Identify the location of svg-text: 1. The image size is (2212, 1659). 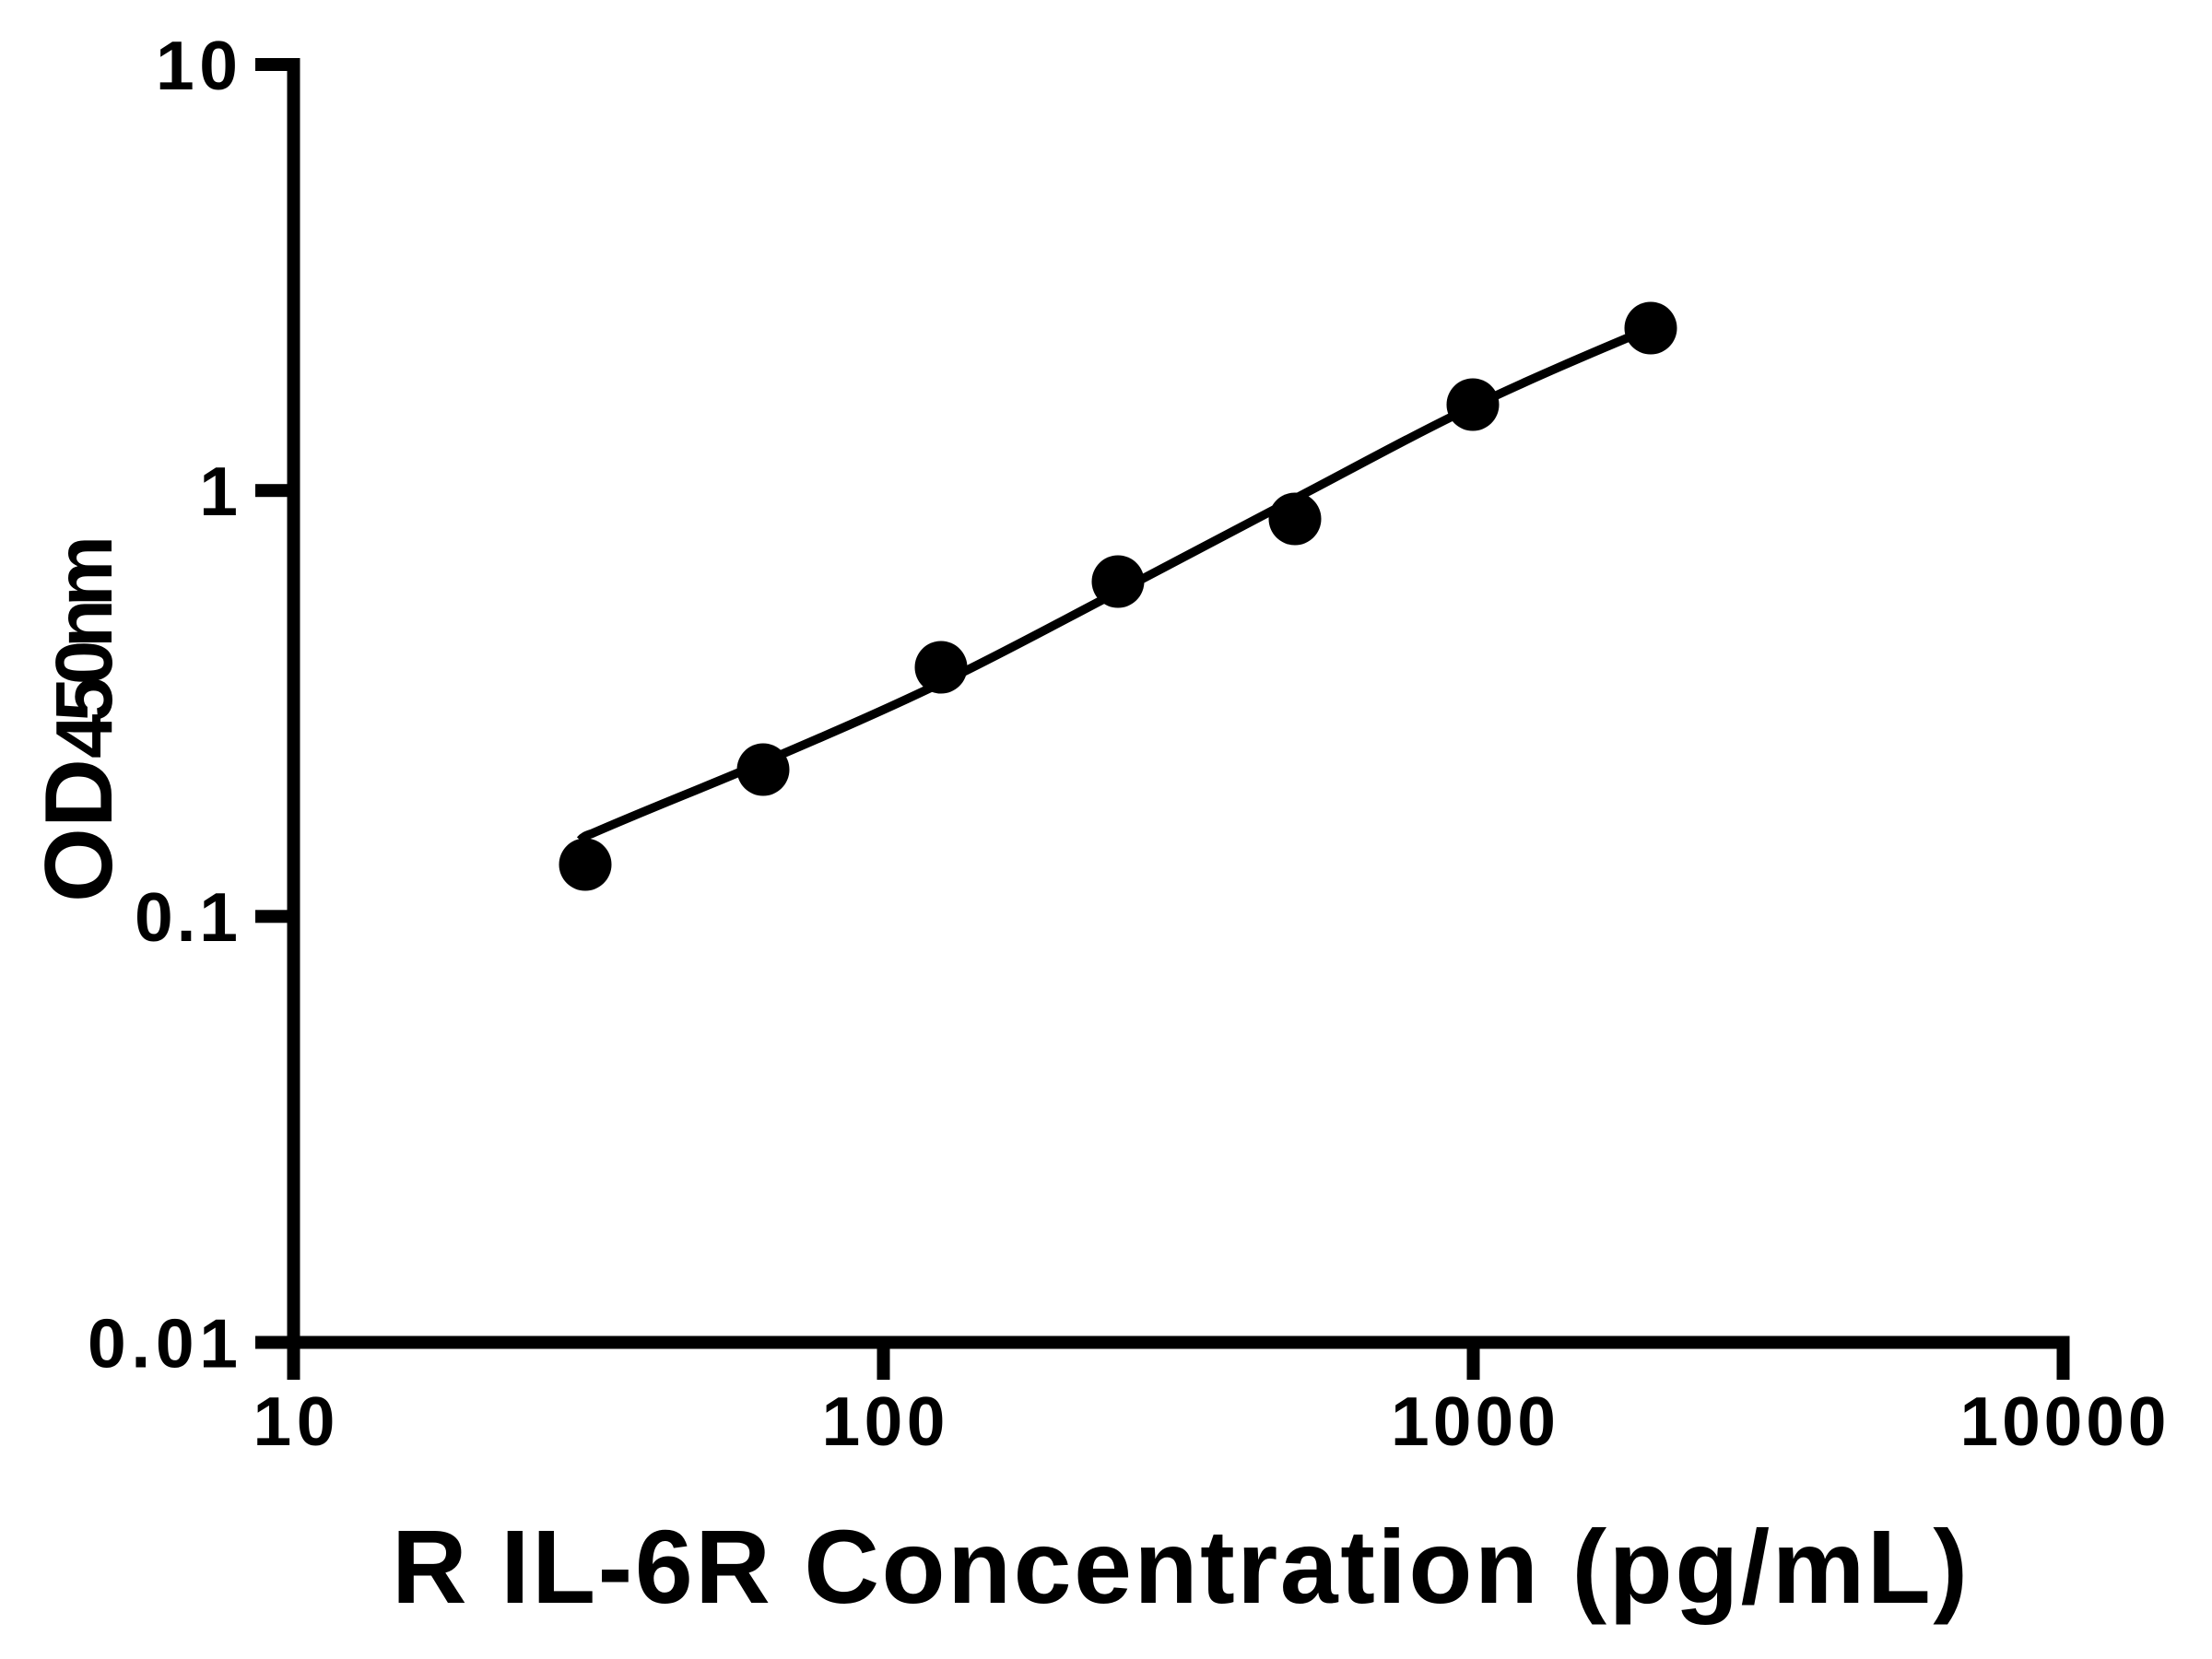
(218, 491).